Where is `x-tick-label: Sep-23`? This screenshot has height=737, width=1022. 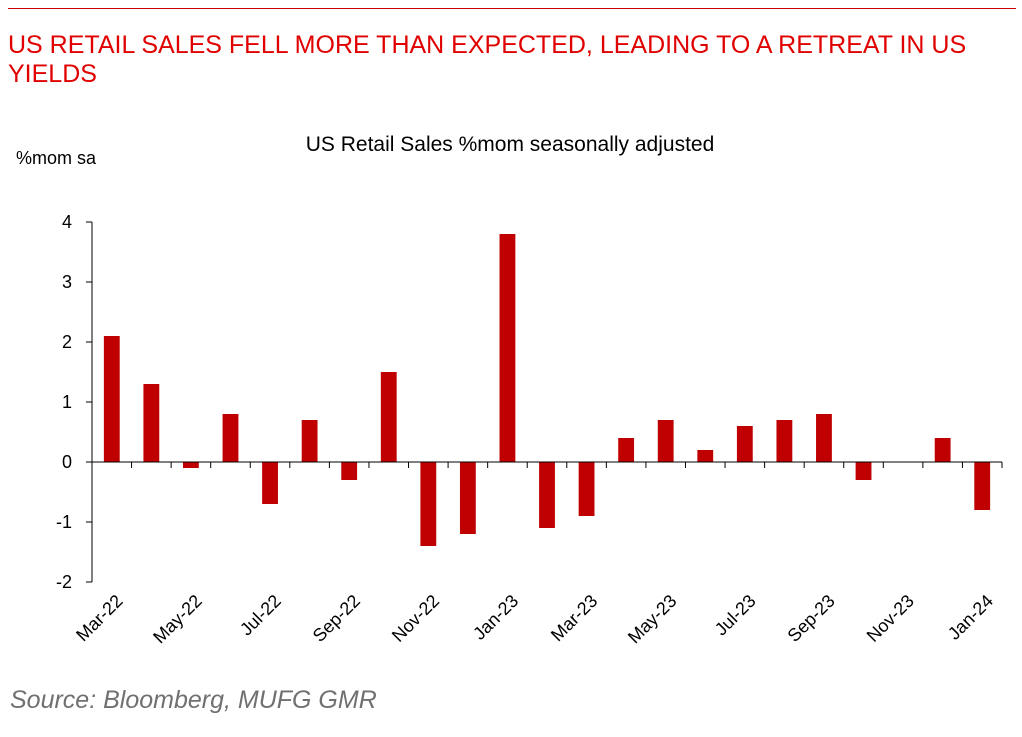 x-tick-label: Sep-23 is located at coordinates (811, 618).